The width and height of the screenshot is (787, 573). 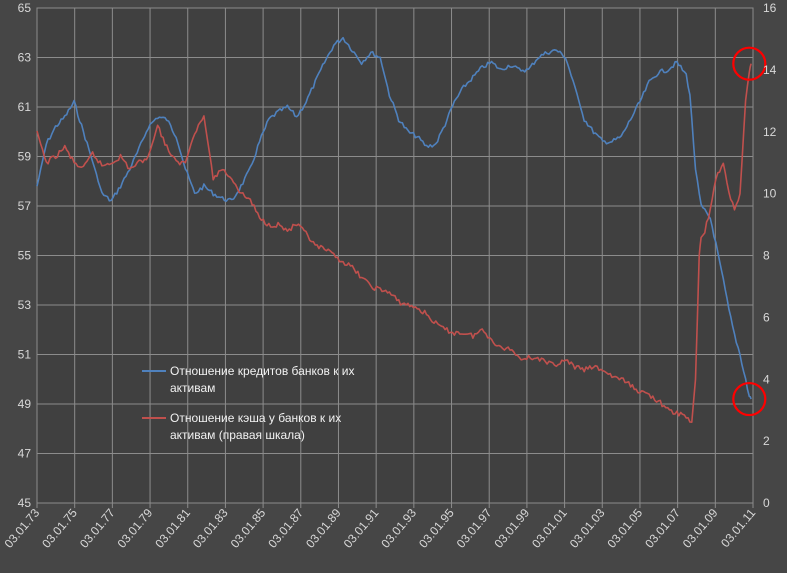 I want to click on y-tick-label-right: 2, so click(x=766, y=441).